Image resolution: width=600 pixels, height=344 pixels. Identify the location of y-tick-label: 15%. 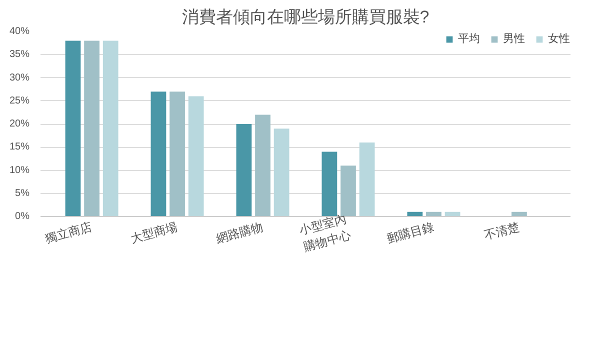
(19, 147).